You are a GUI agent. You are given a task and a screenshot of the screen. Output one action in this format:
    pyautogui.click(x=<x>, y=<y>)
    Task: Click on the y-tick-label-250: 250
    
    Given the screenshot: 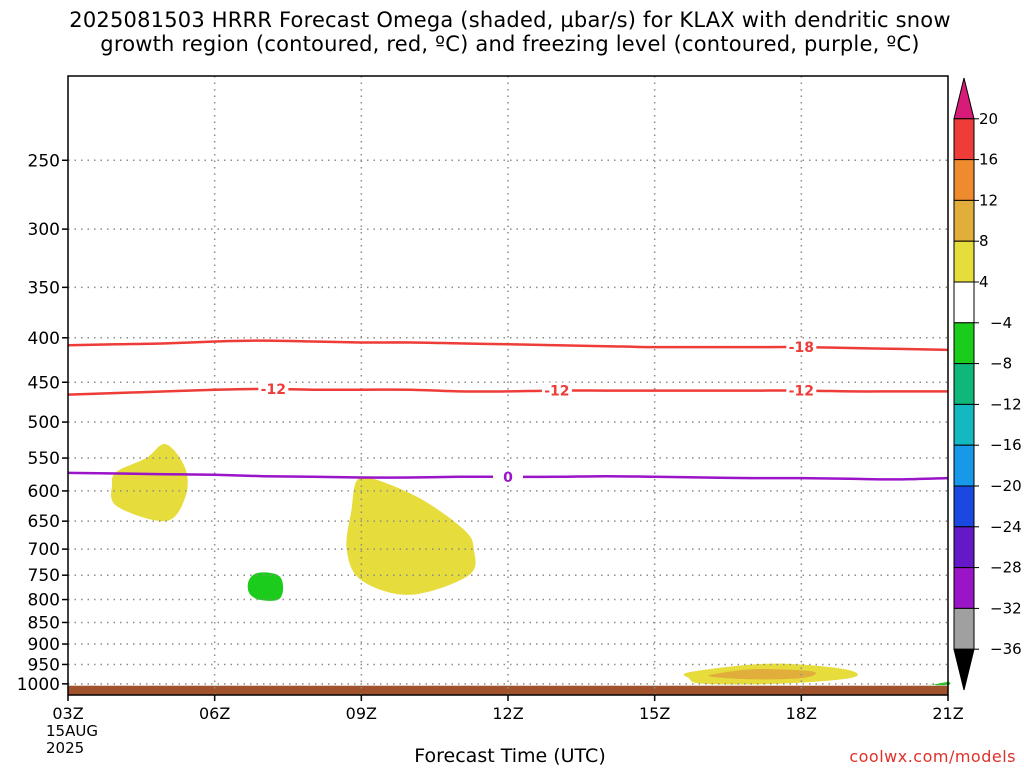 What is the action you would take?
    pyautogui.click(x=44, y=161)
    